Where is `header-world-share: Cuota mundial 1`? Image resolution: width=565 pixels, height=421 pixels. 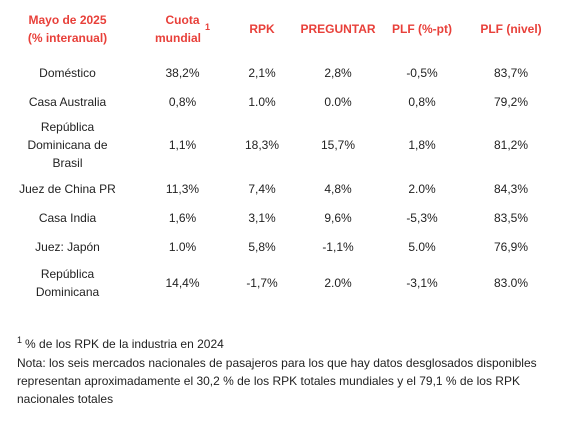 header-world-share: Cuota mundial 1 is located at coordinates (182, 29).